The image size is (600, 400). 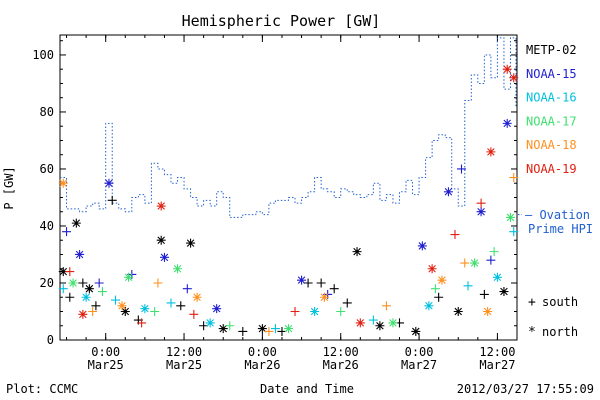 What do you see at coordinates (9, 187) in the screenshot?
I see `y-axis-label: P [GW]` at bounding box center [9, 187].